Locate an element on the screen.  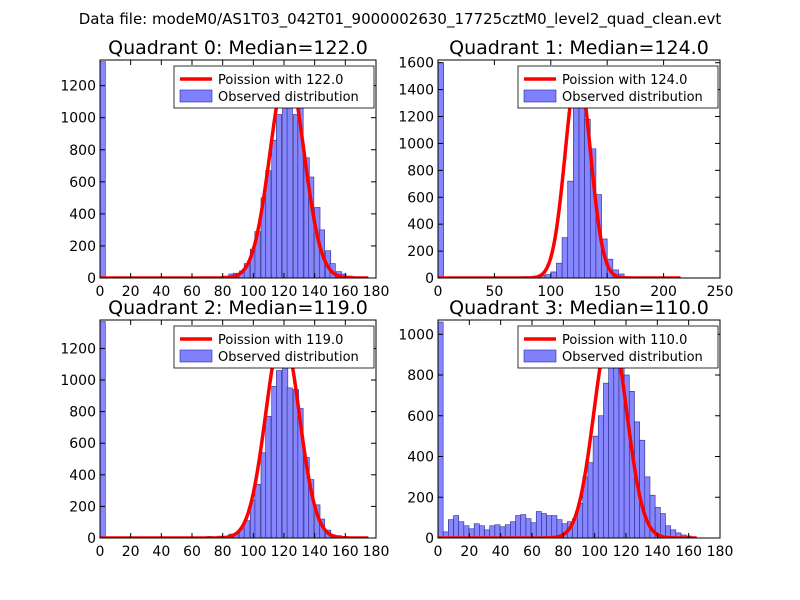
x-tick-label: 200 is located at coordinates (663, 292).